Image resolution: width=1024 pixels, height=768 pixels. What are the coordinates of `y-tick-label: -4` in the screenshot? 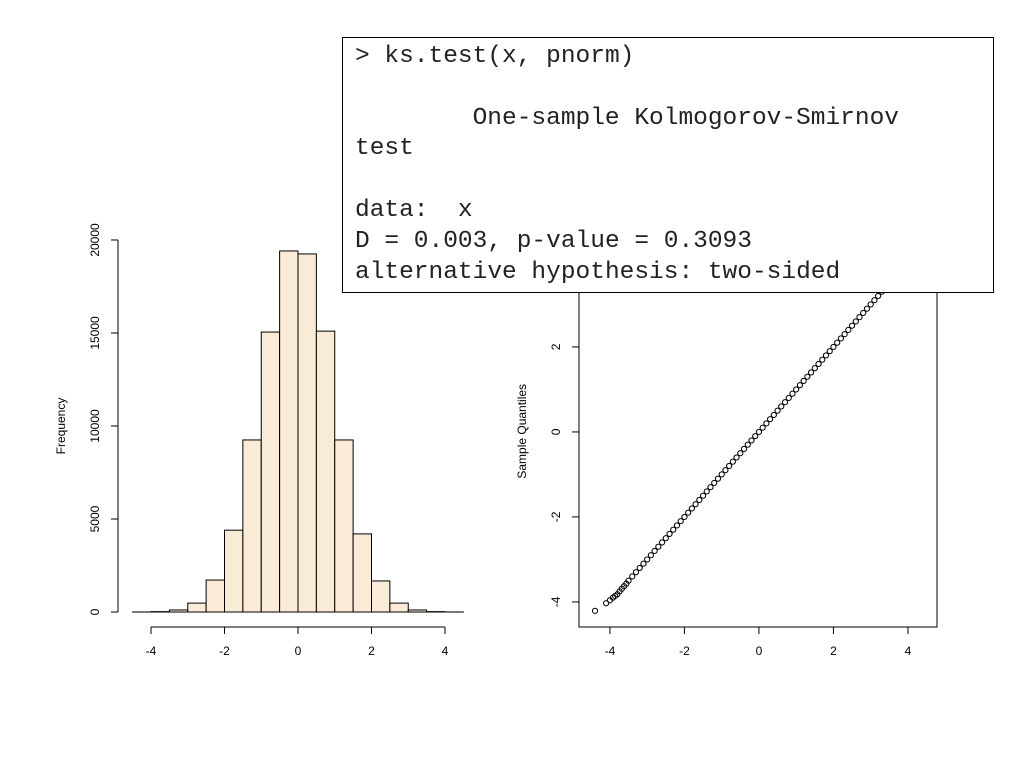 It's located at (556, 601).